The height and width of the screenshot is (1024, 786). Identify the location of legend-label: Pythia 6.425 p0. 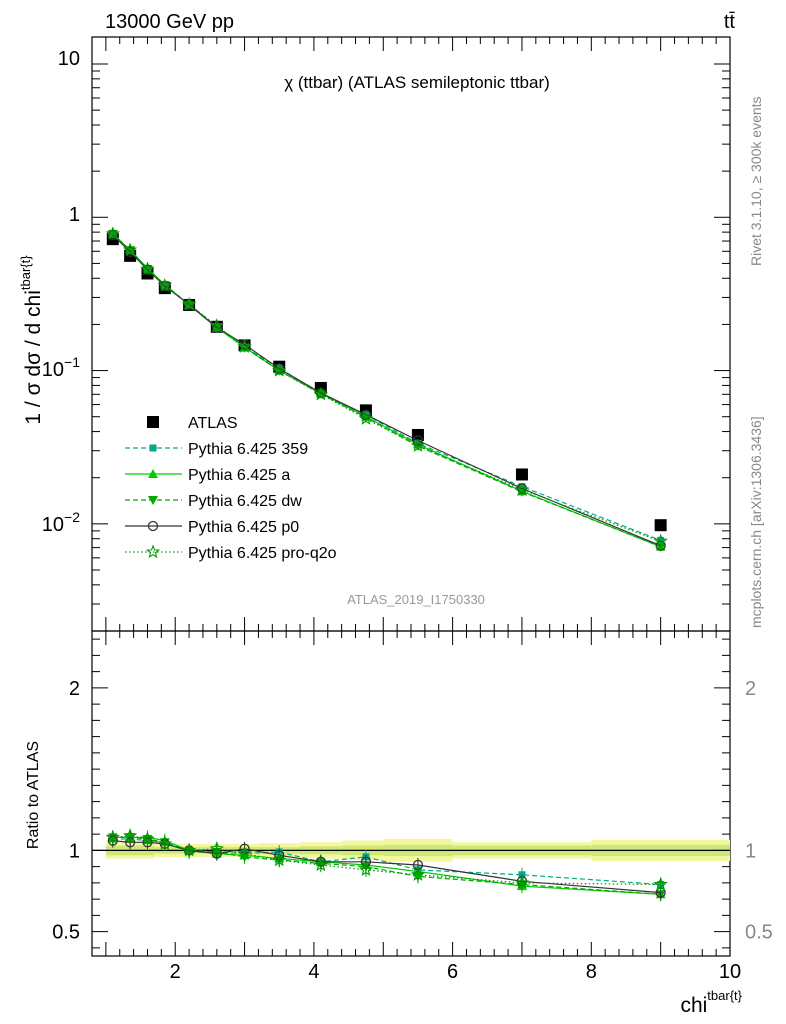
(243, 527).